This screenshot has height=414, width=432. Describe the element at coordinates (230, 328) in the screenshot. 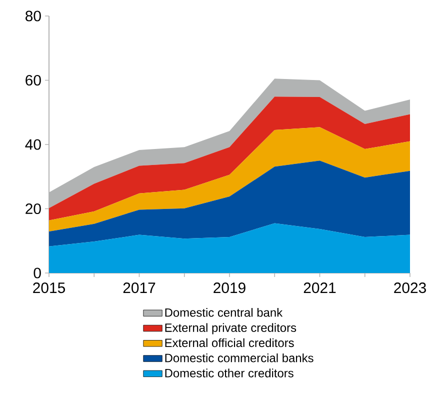

I see `legend-label: External private creditors` at that location.